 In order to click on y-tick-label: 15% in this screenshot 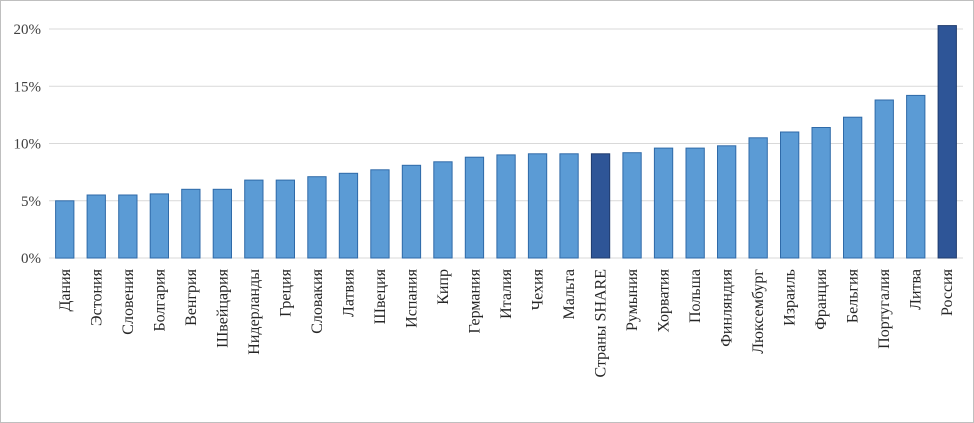, I will do `click(28, 87)`.